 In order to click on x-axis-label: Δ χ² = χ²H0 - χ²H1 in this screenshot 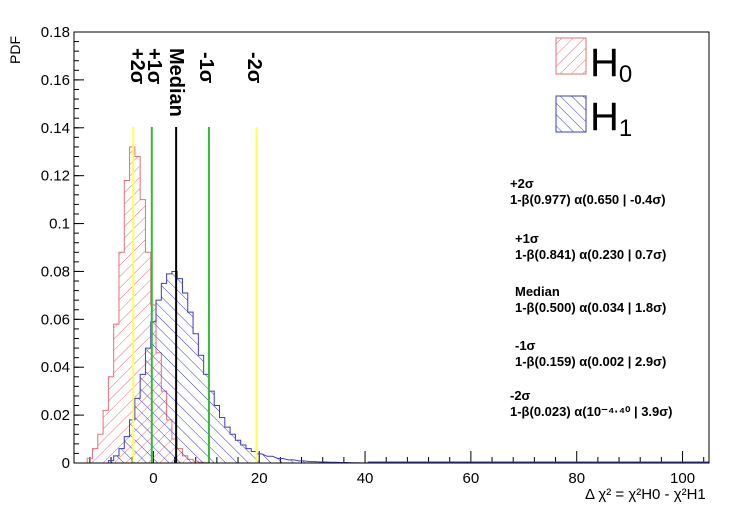, I will do `click(645, 494)`.